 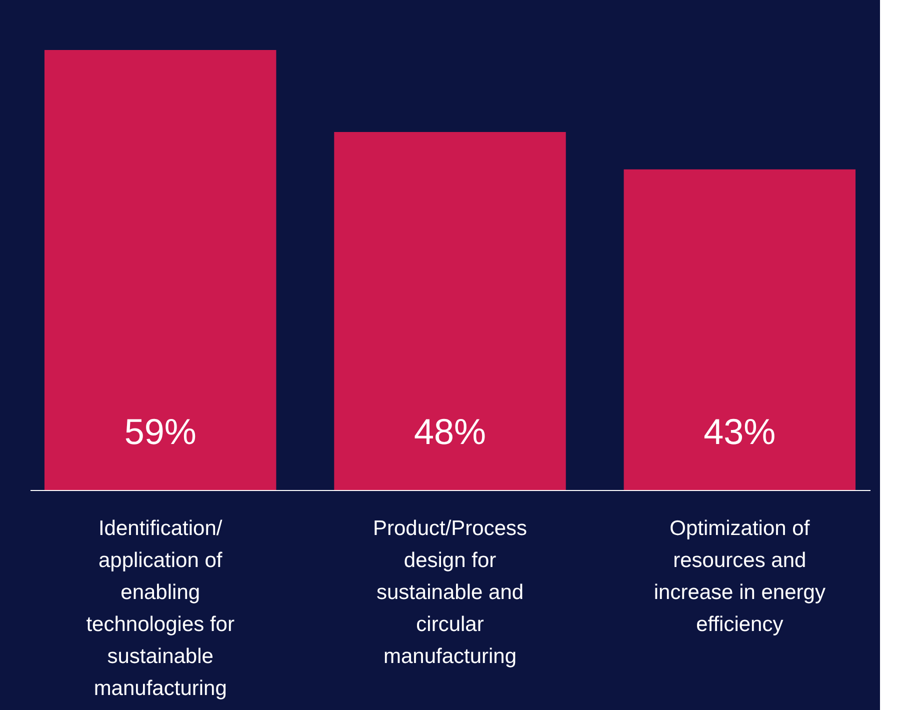 I want to click on data-label: 59%, so click(x=160, y=431).